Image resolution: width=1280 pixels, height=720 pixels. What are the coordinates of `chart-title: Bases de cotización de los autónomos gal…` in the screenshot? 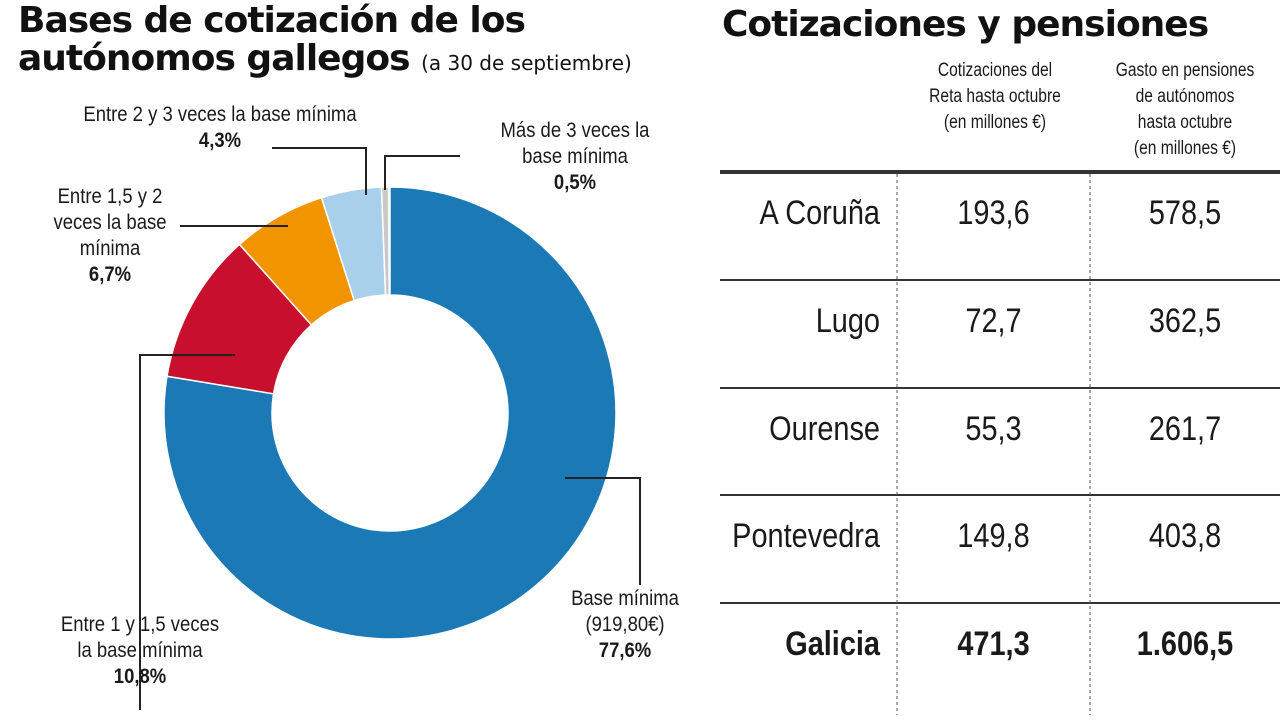 It's located at (325, 39).